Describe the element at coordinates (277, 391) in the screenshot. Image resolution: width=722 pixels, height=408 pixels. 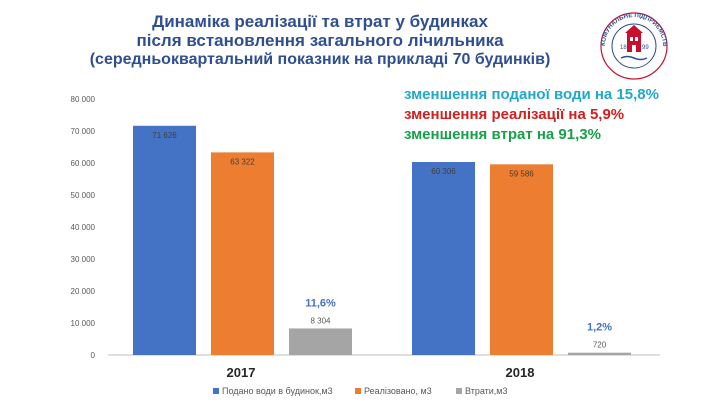
I see `legend-label: Подано води в будинок,м3` at that location.